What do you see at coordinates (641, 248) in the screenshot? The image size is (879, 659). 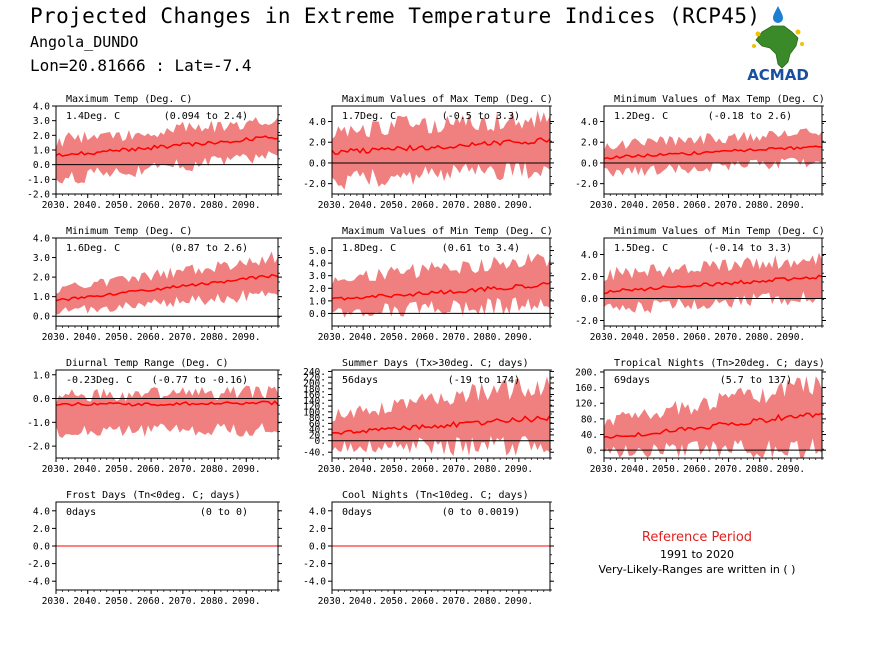 I see `panel-value-label: 1.5Deg. C` at bounding box center [641, 248].